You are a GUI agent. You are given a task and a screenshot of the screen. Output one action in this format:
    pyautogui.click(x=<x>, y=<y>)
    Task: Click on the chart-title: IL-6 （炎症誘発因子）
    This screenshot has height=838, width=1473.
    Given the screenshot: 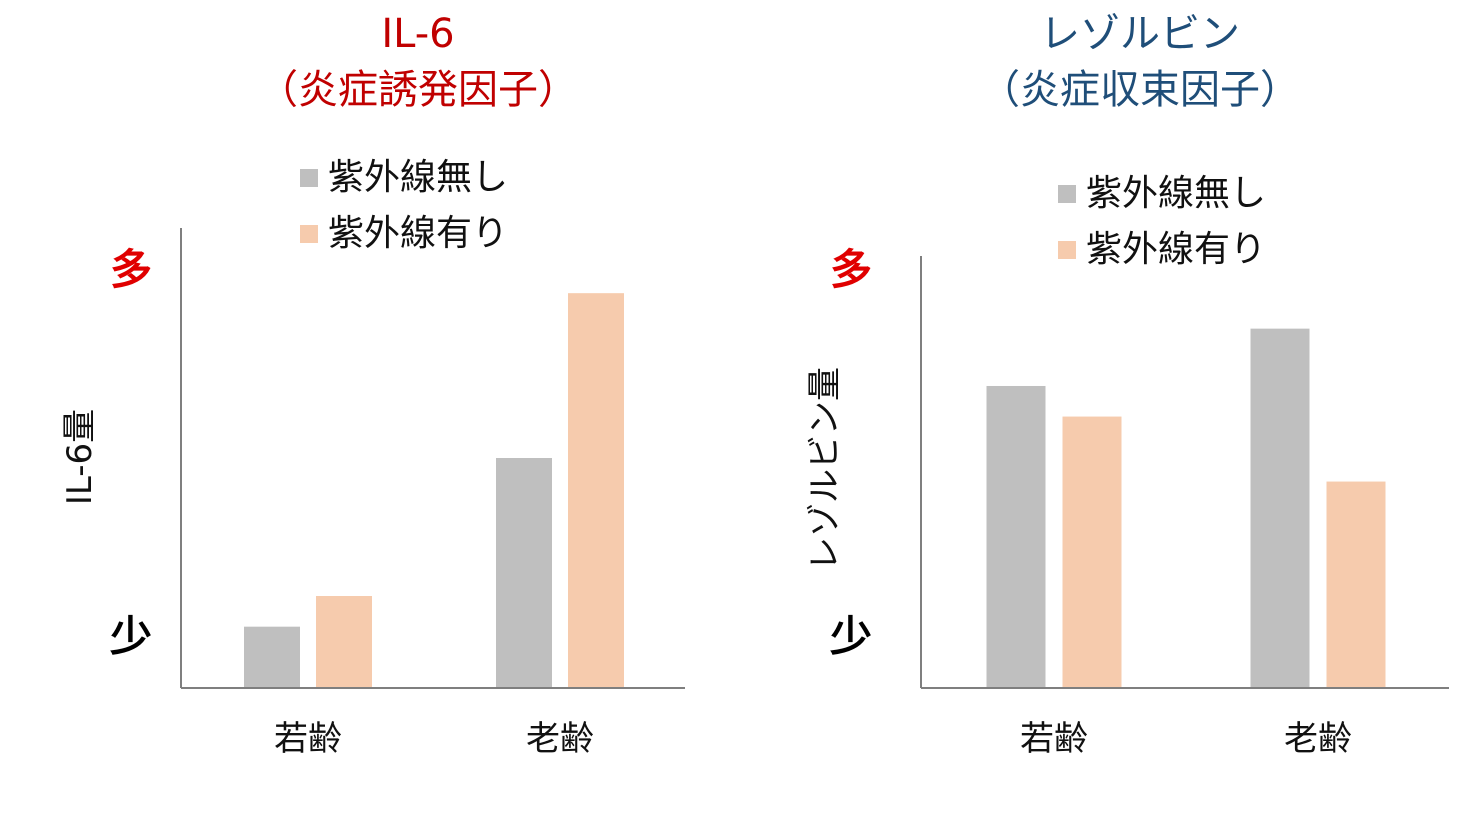 What is the action you would take?
    pyautogui.click(x=418, y=62)
    